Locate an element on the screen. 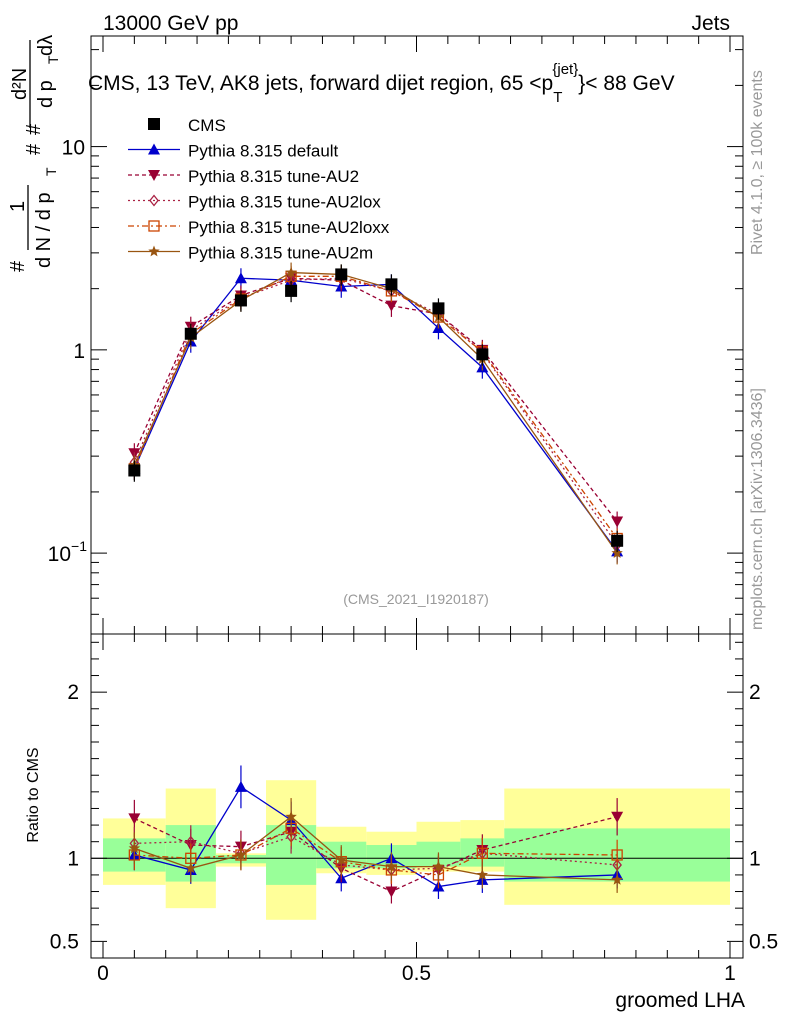 This screenshot has width=786, height=1024. title-sup: {jet} is located at coordinates (565, 69).